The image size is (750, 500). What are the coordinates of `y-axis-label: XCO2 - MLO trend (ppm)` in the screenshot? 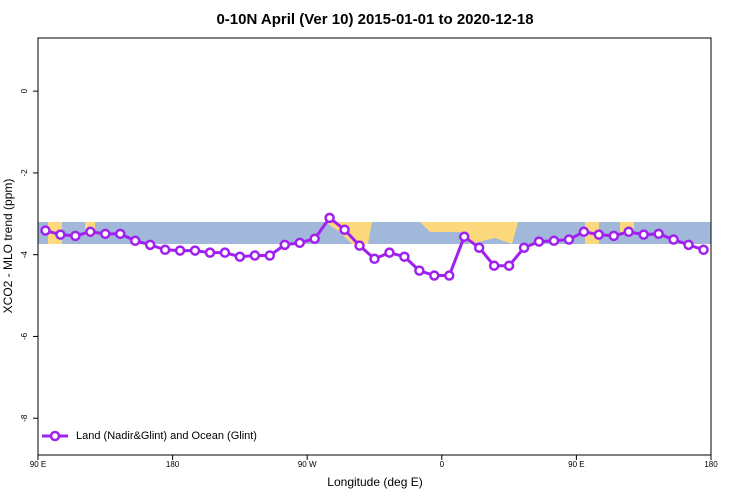 It's located at (8, 246).